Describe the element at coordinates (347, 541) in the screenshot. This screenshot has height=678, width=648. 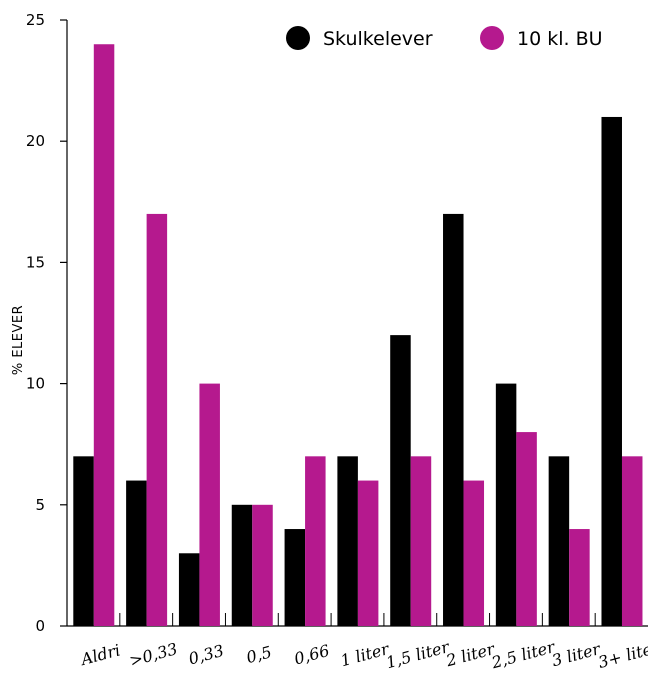
I see `bar-skulkelever-1-liter` at that location.